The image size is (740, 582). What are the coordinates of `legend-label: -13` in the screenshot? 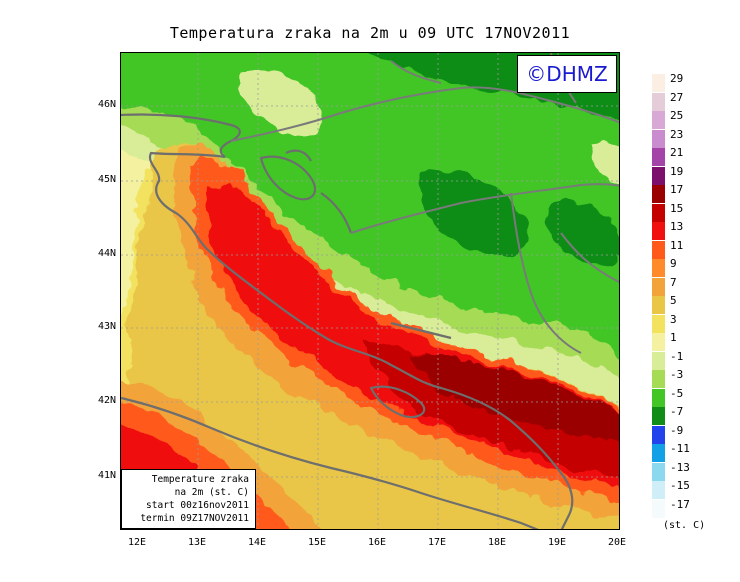 It's located at (680, 467).